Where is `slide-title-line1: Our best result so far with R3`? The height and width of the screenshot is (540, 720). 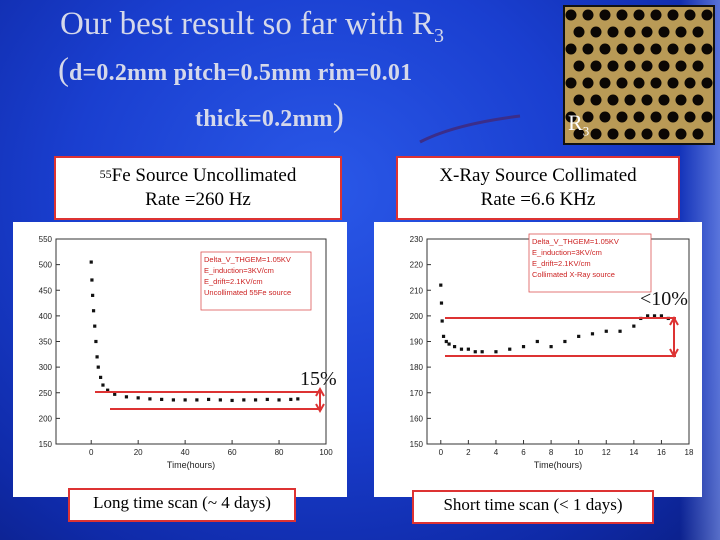 slide-title-line1: Our best result so far with R3 is located at coordinates (252, 26).